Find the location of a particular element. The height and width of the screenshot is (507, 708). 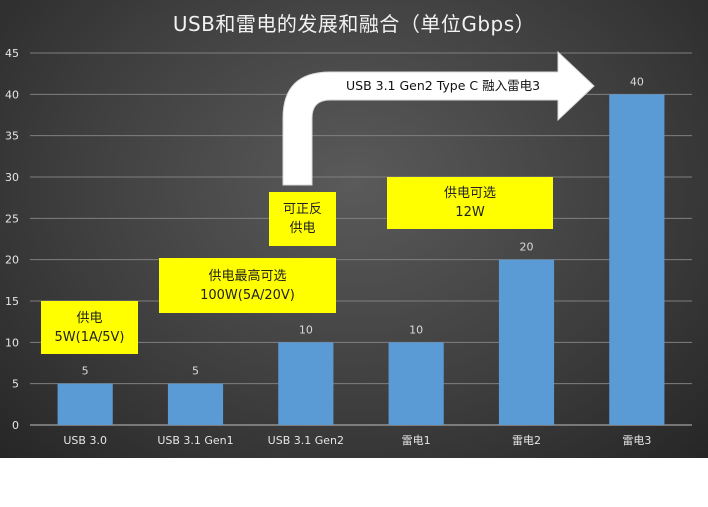

y-tick-label: 35 is located at coordinates (12, 136).